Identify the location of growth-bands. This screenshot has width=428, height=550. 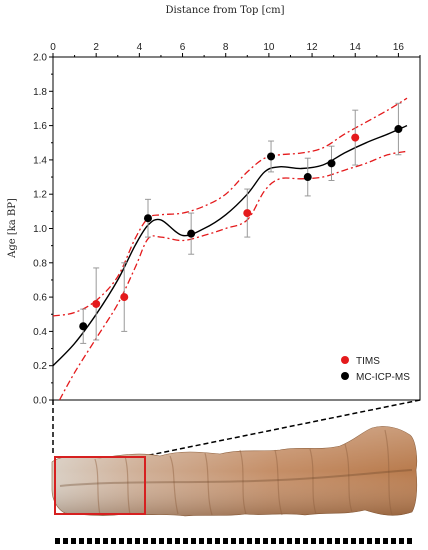
(243, 472).